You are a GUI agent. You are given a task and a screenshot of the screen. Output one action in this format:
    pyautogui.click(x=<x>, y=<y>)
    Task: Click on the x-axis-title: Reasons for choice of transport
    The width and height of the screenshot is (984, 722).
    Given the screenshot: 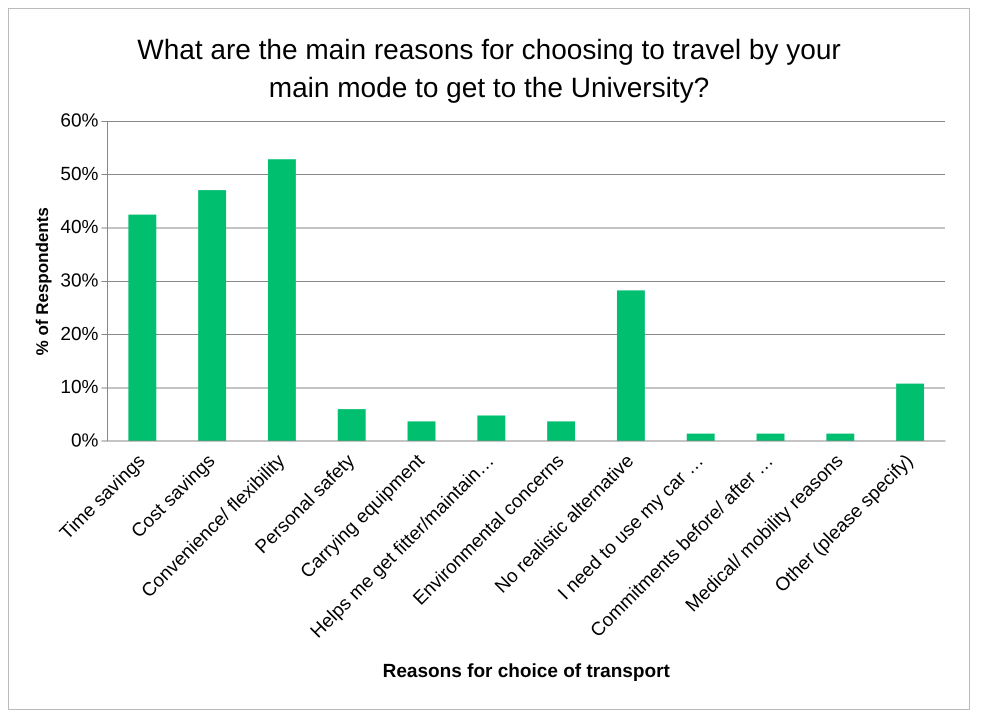 What is the action you would take?
    pyautogui.click(x=526, y=671)
    